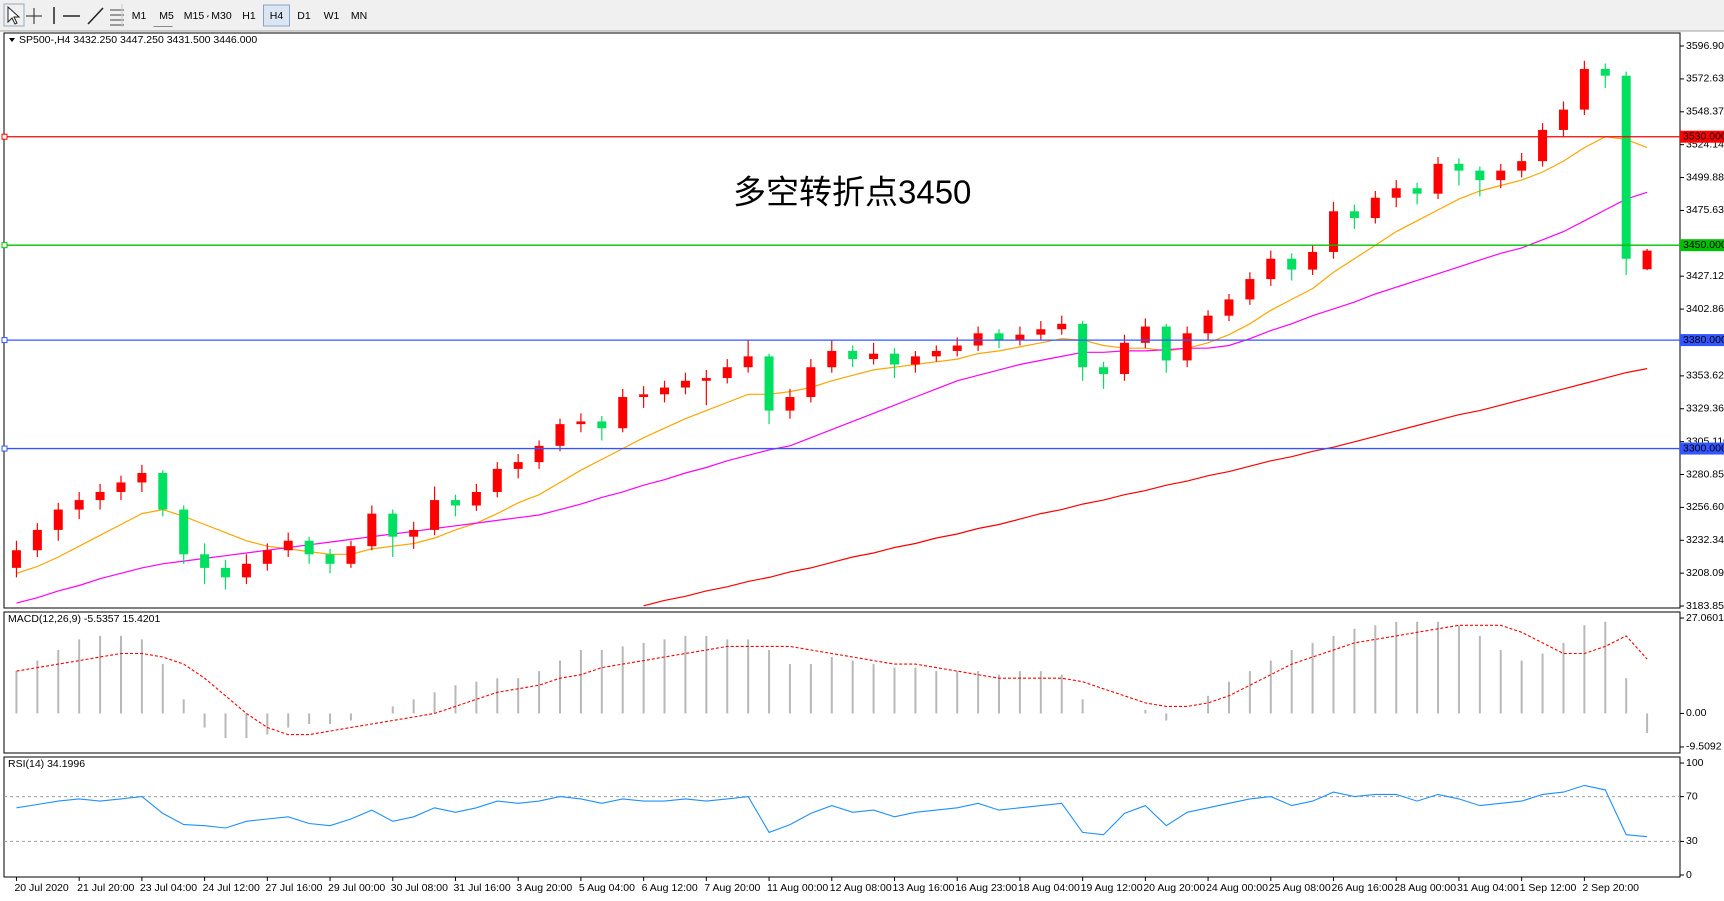  Describe the element at coordinates (852, 192) in the screenshot. I see `annotation: 多空转折点3450` at that location.